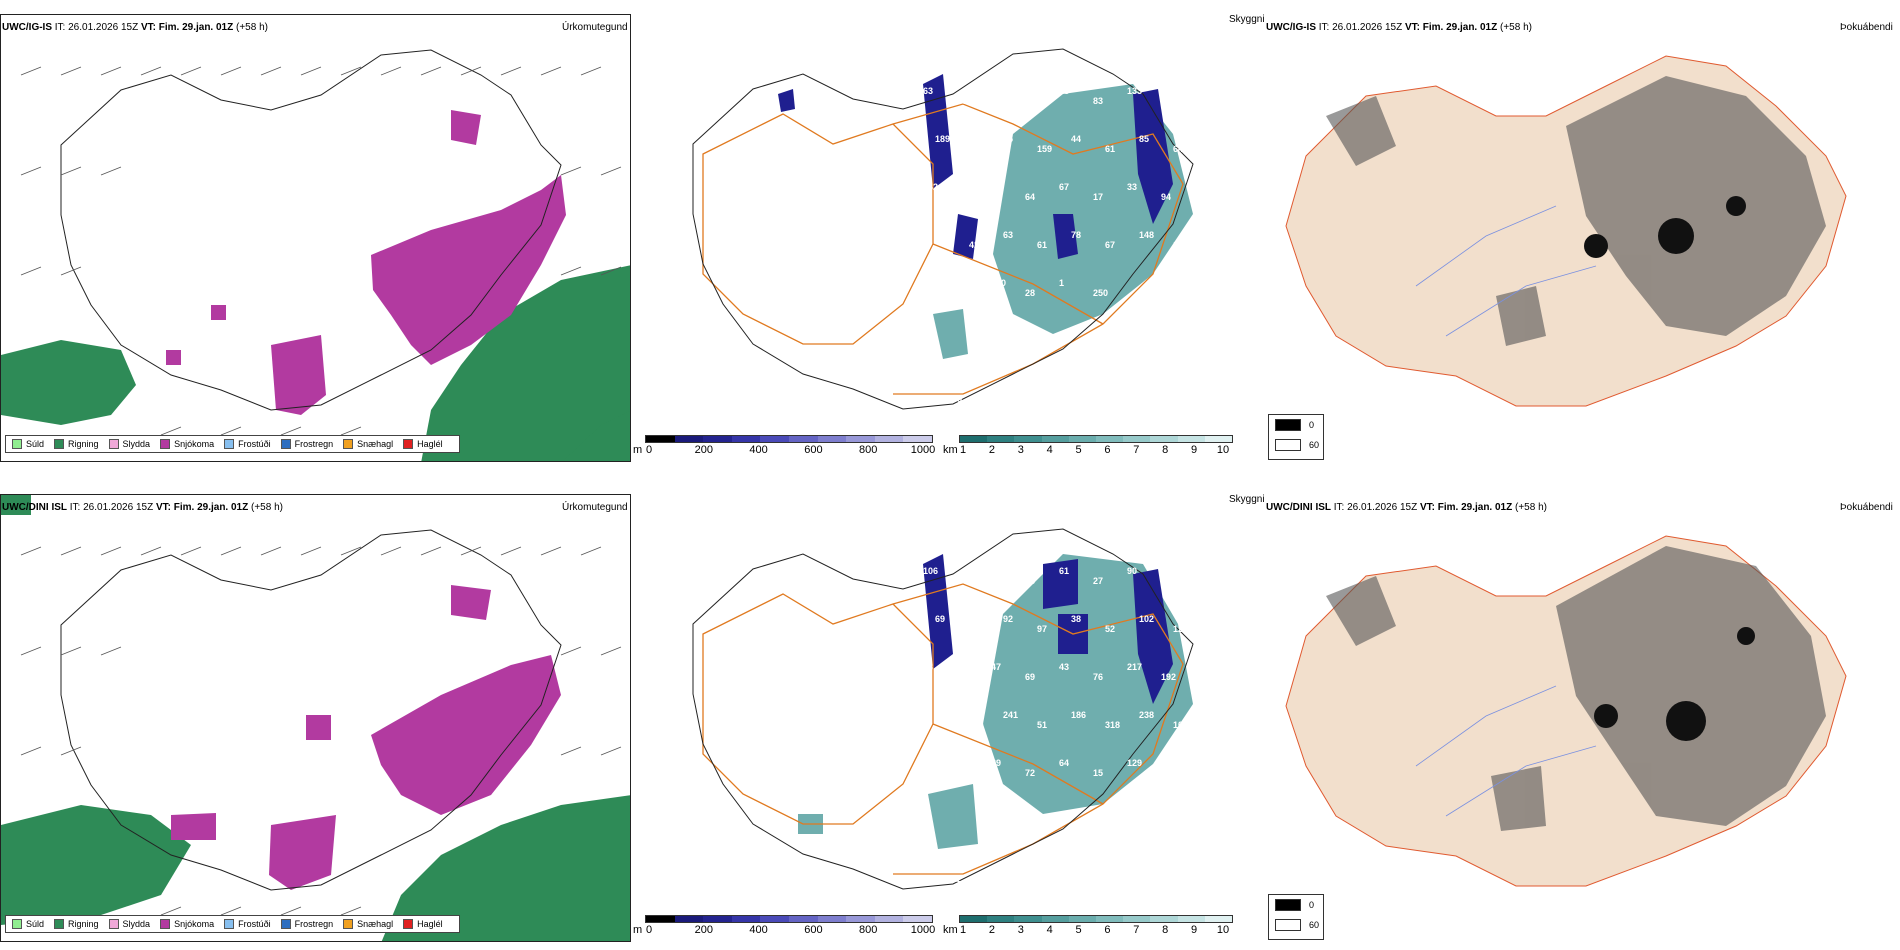 The height and width of the screenshot is (950, 1900). What do you see at coordinates (314, 924) in the screenshot?
I see `legend-label: Frostregn` at bounding box center [314, 924].